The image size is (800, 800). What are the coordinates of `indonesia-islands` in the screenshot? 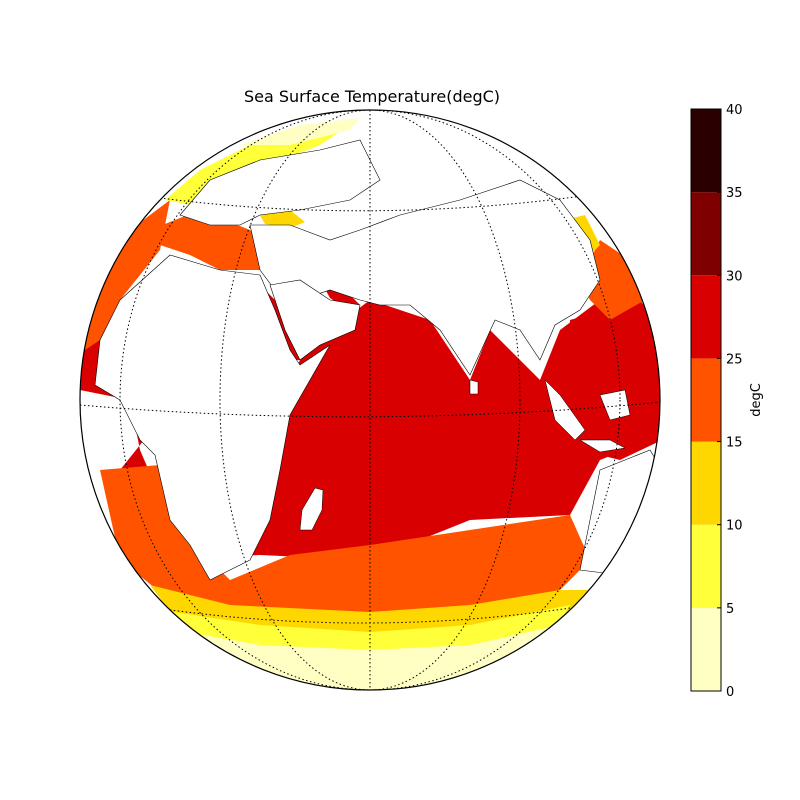 It's located at (587, 416).